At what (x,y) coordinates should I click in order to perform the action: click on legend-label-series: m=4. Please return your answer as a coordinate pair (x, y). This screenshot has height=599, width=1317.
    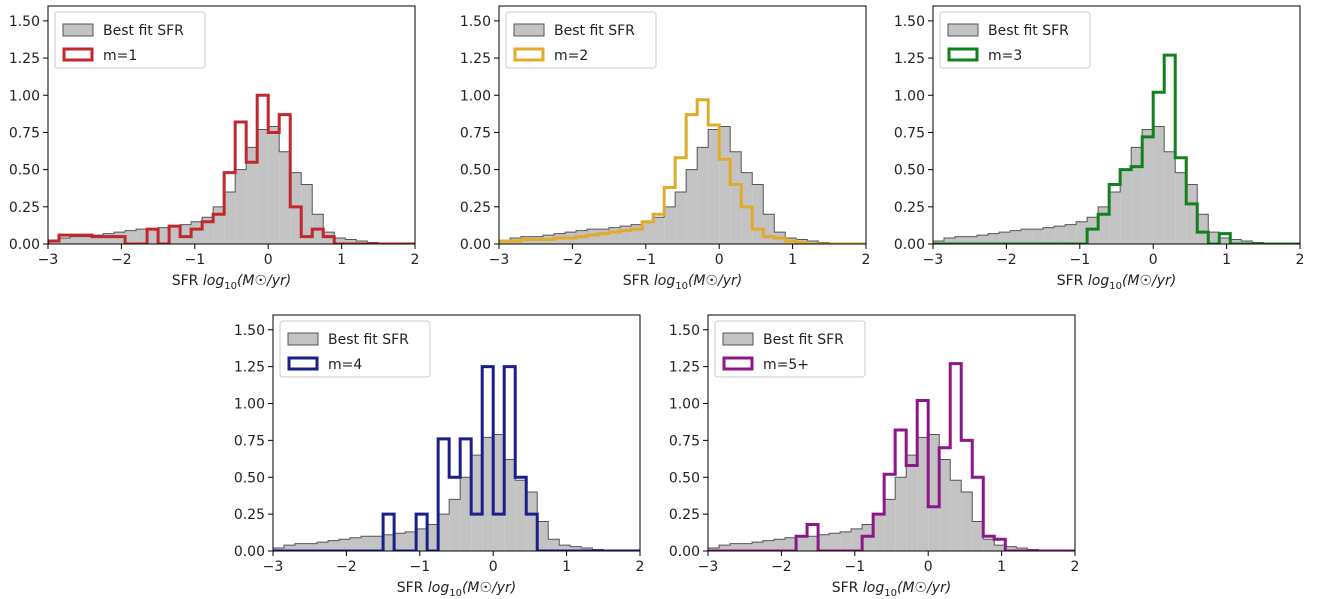
    Looking at the image, I should click on (345, 365).